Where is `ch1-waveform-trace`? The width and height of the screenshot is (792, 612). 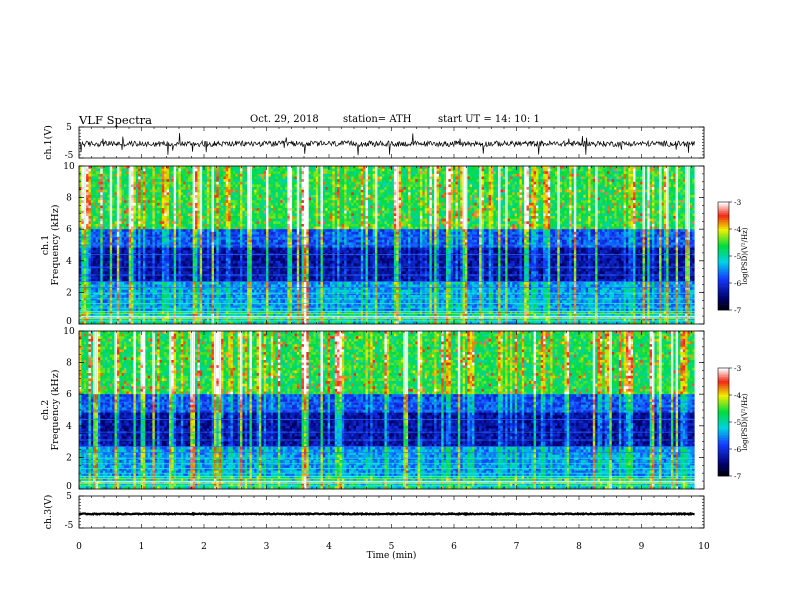
ch1-waveform-trace is located at coordinates (387, 144).